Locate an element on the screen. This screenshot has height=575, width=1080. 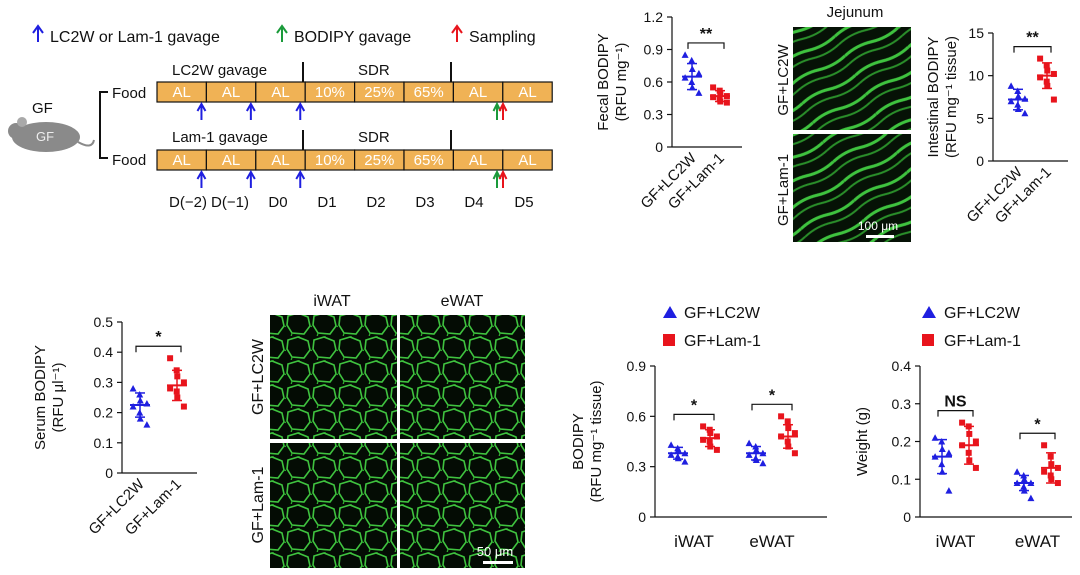
row1-sdr: SDR is located at coordinates (374, 70).